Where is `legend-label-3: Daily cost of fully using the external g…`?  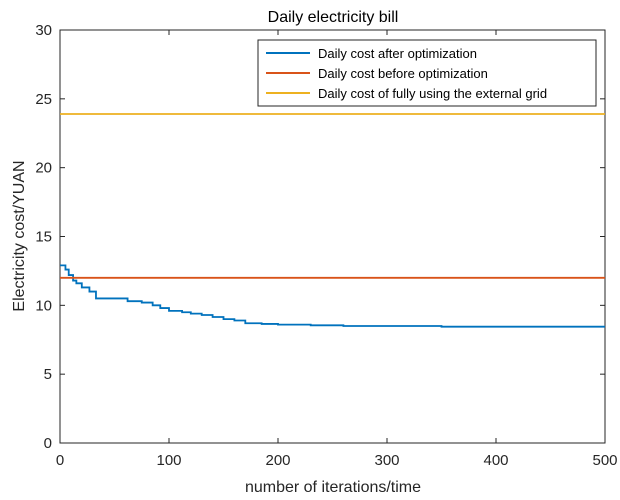 legend-label-3: Daily cost of fully using the external g… is located at coordinates (432, 93).